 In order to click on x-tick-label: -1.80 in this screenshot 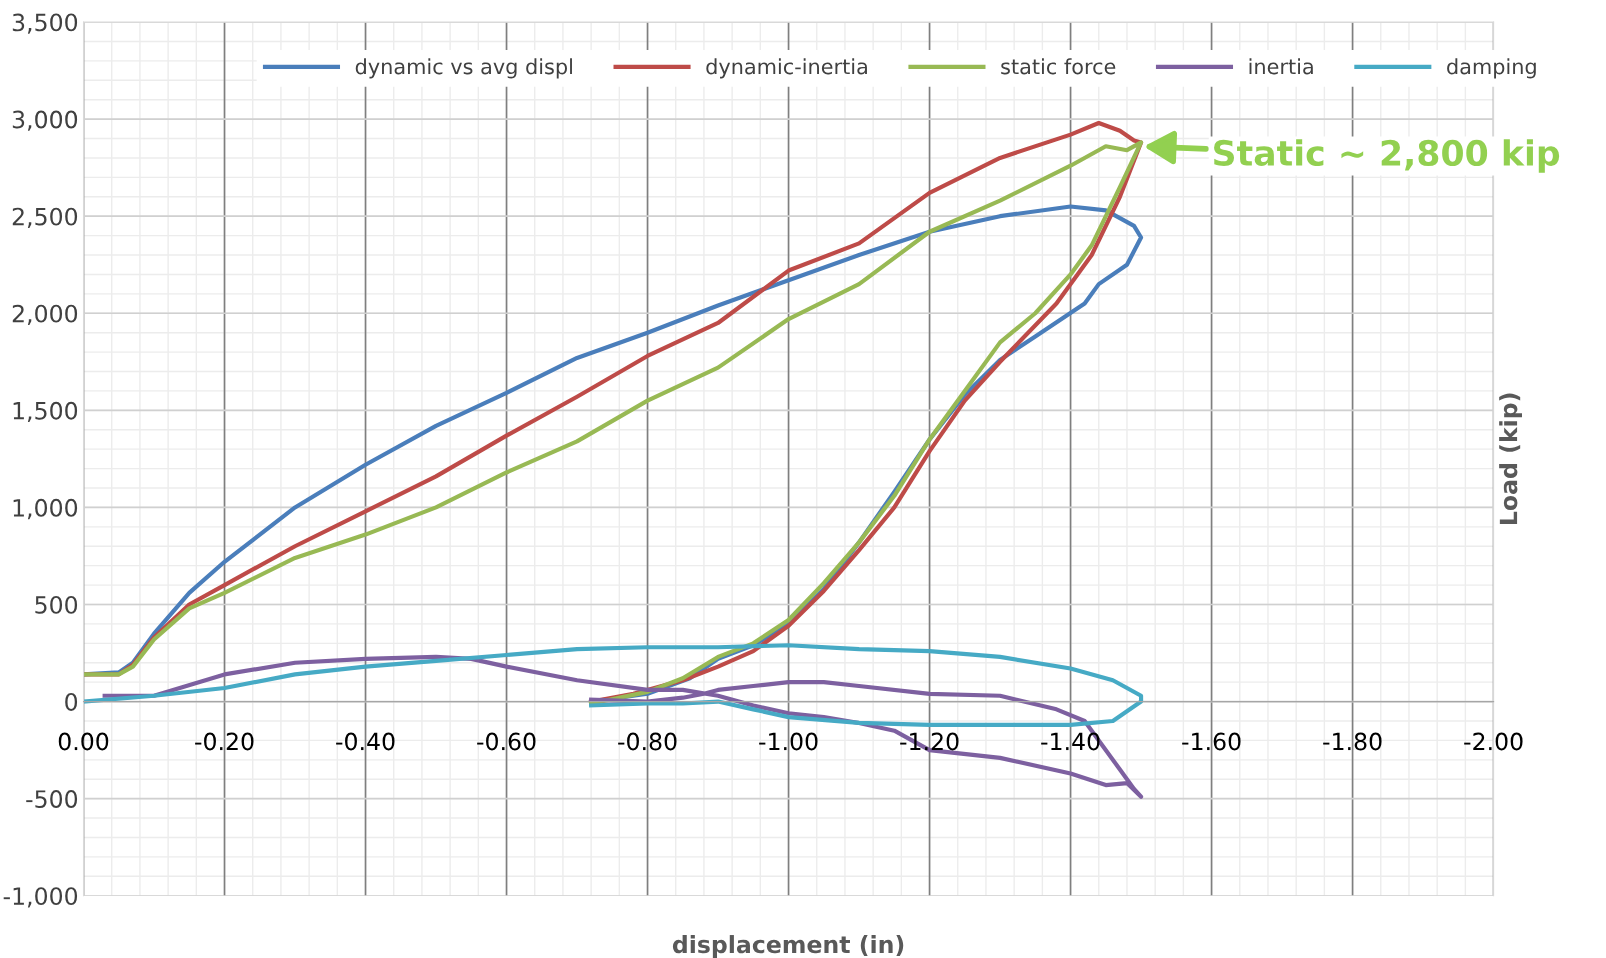, I will do `click(1352, 741)`.